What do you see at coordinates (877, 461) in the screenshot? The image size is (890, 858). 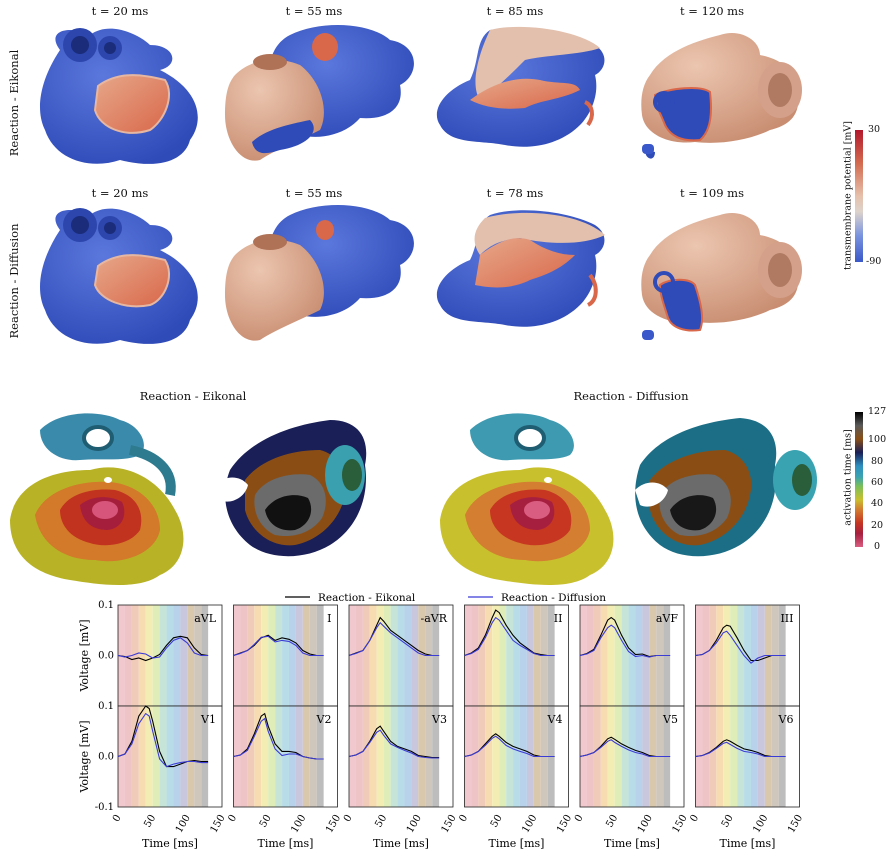 I see `activation-tick: 80` at bounding box center [877, 461].